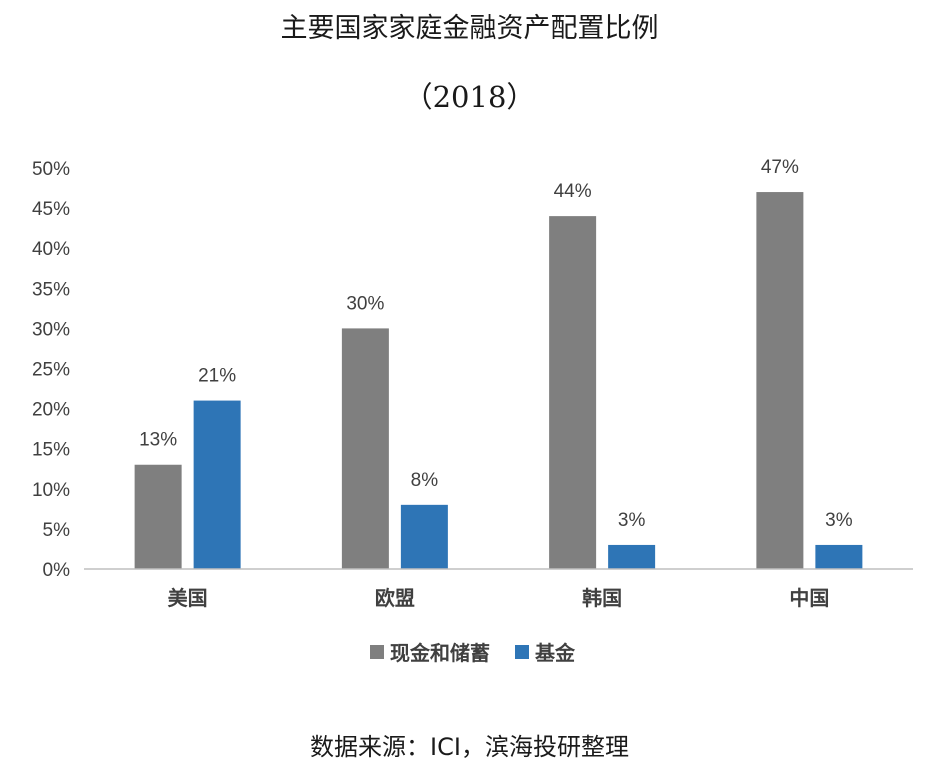 The image size is (939, 765). What do you see at coordinates (51, 490) in the screenshot?
I see `y-tick-label: 10%` at bounding box center [51, 490].